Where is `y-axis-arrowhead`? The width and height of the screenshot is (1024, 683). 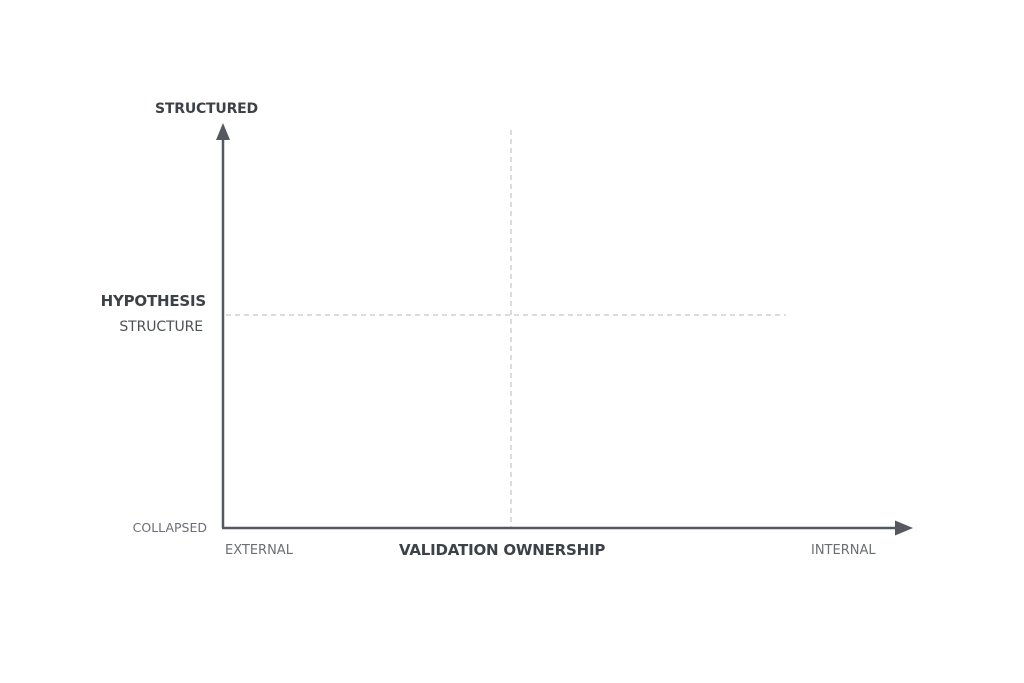
y-axis-arrowhead is located at coordinates (223, 131).